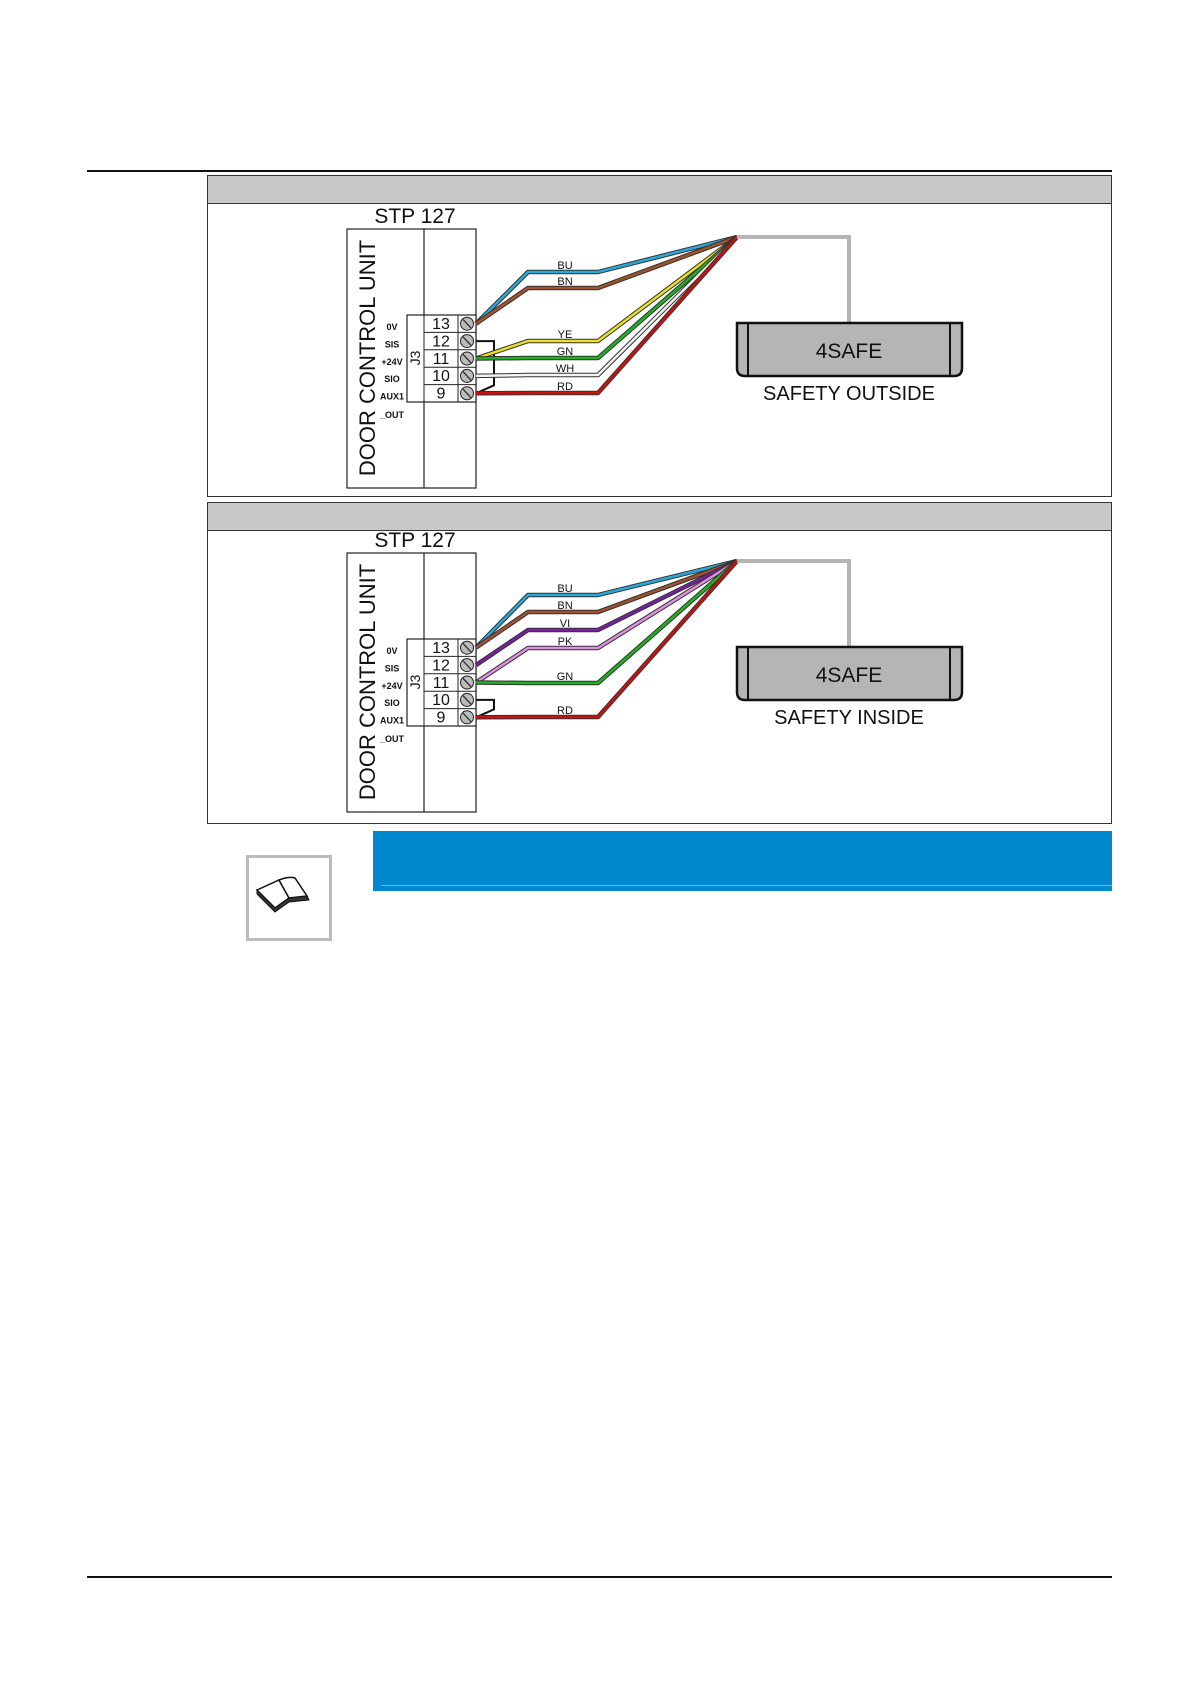 This screenshot has width=1190, height=1684. I want to click on wire-ye, so click(606, 297).